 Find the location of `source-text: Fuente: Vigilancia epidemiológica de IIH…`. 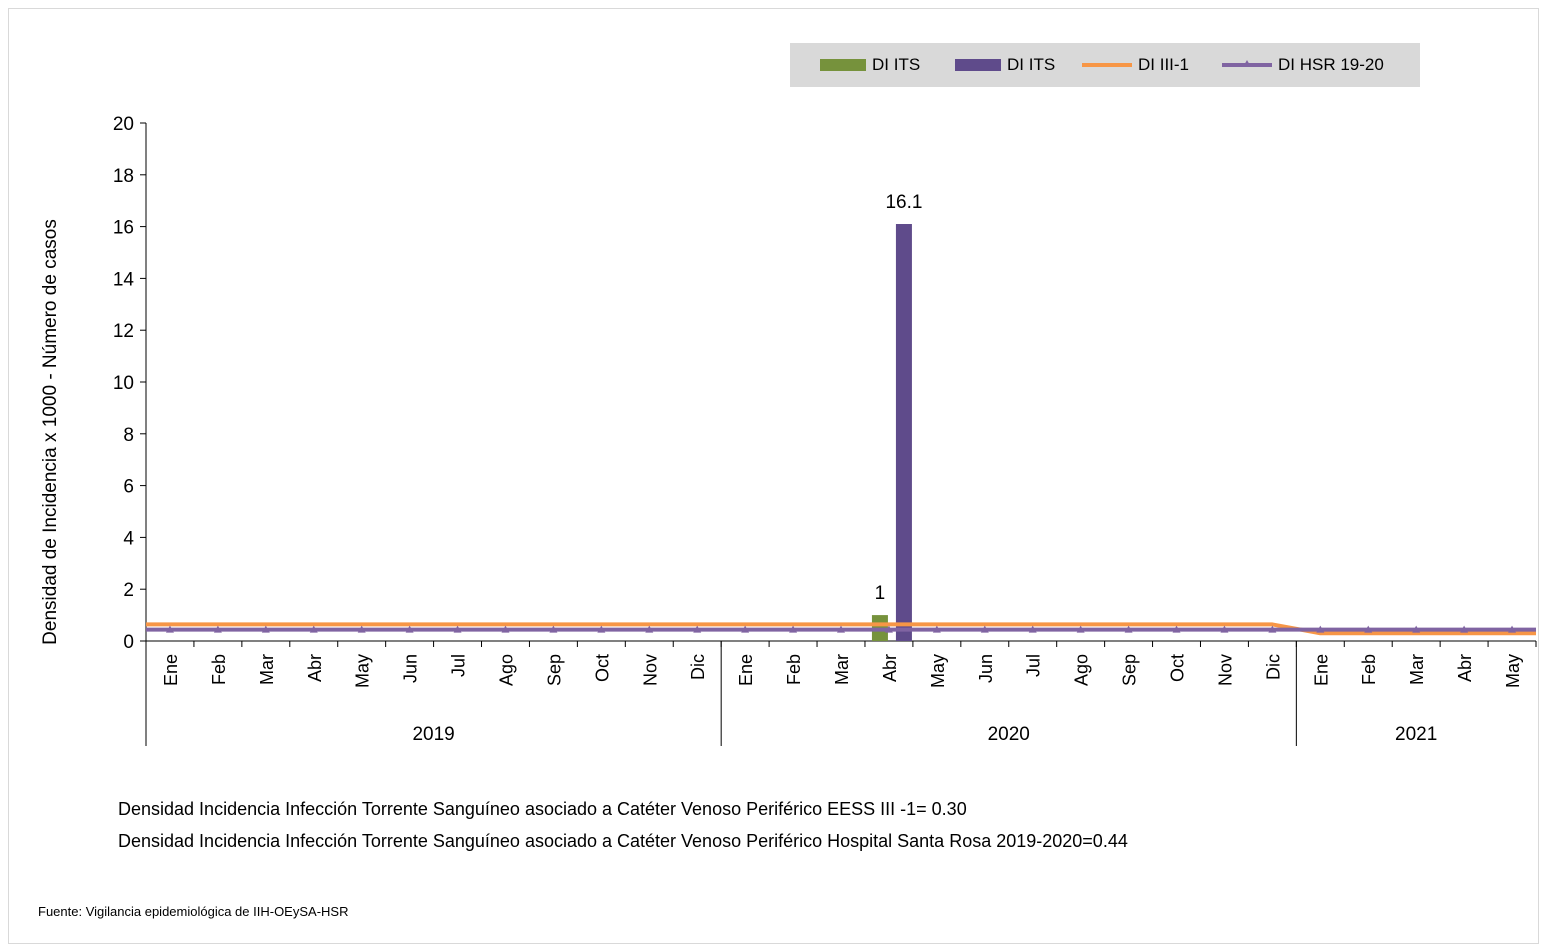

source-text: Fuente: Vigilancia epidemiológica de IIH… is located at coordinates (193, 911).